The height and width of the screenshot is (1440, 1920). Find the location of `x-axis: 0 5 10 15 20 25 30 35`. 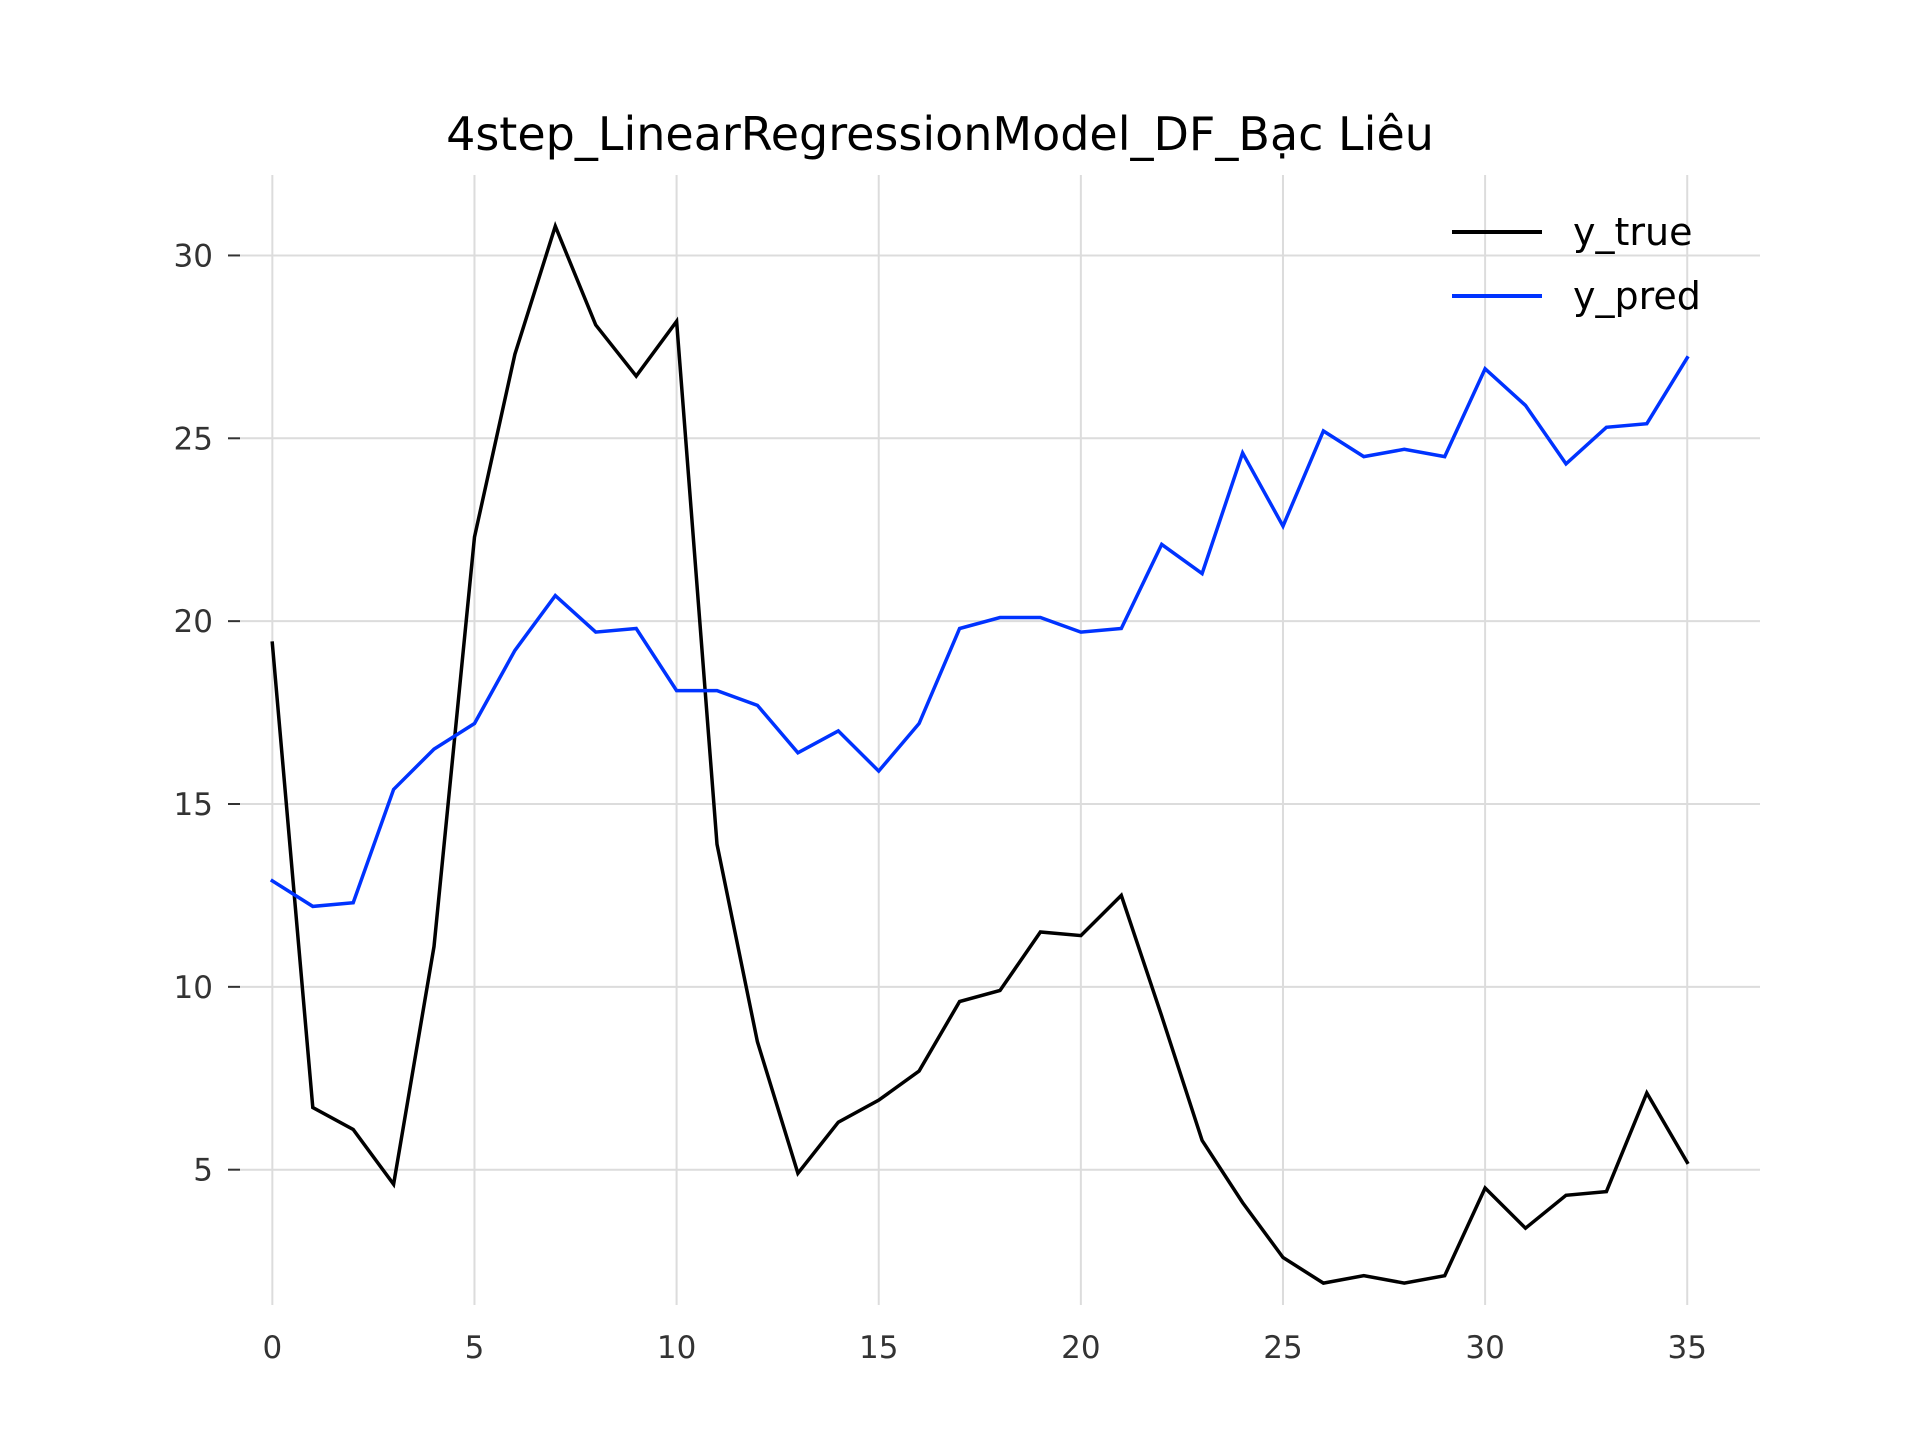

x-axis: 0 5 10 15 20 25 30 35 is located at coordinates (984, 1348).